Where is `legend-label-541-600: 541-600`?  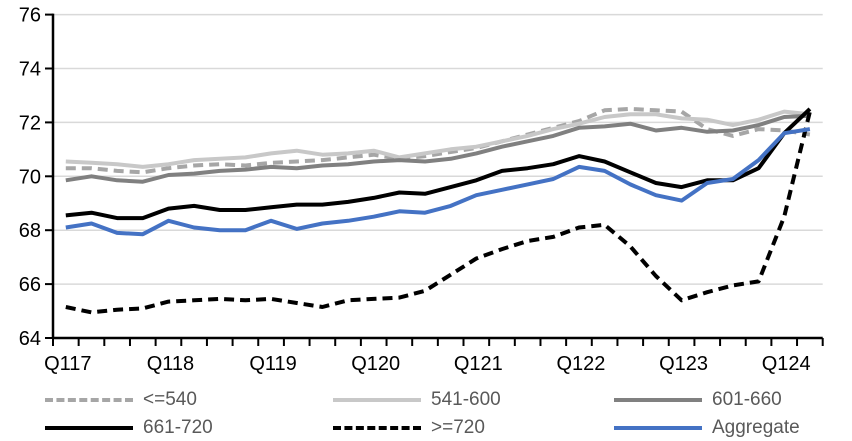
legend-label-541-600: 541-600 is located at coordinates (466, 399).